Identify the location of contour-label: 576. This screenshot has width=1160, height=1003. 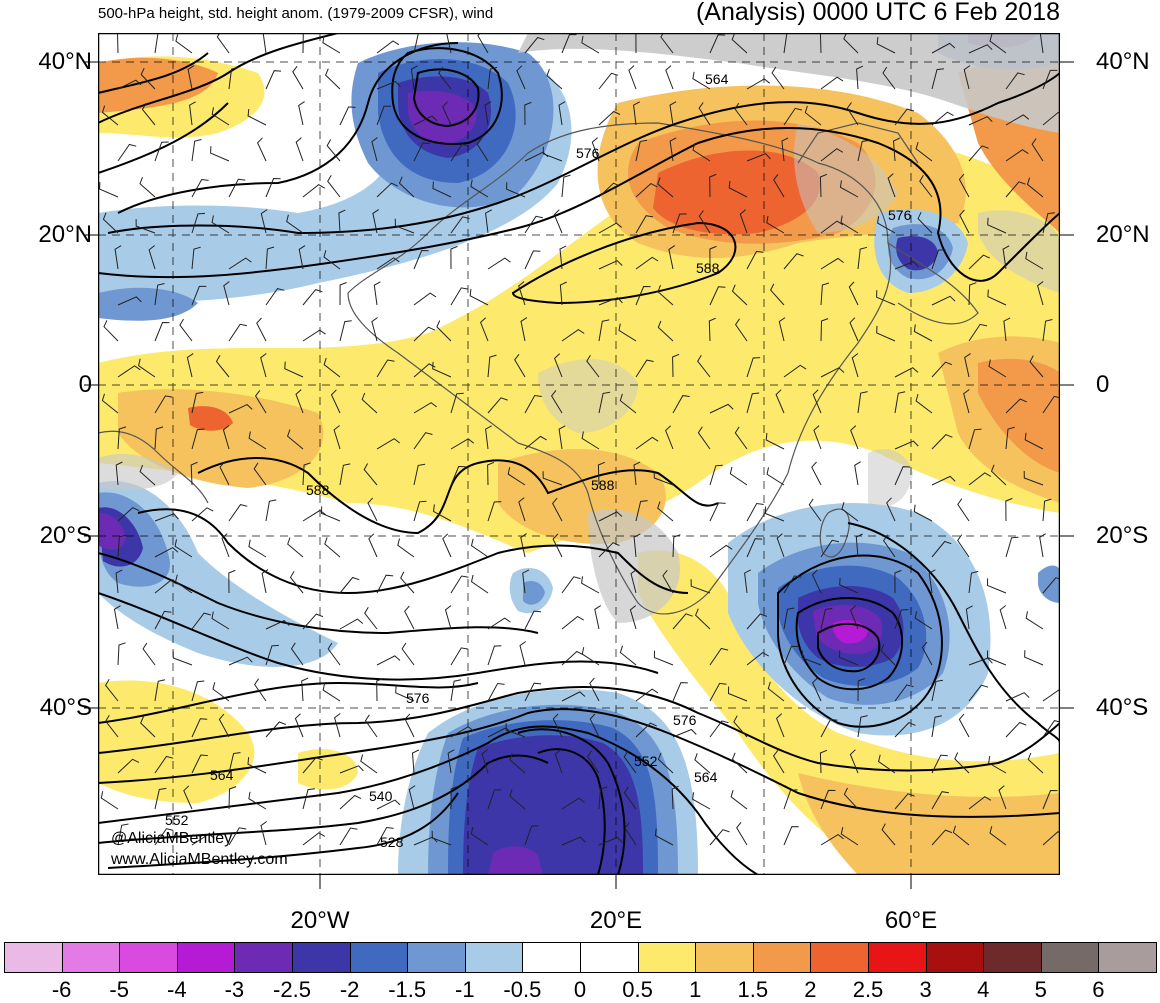
(588, 153).